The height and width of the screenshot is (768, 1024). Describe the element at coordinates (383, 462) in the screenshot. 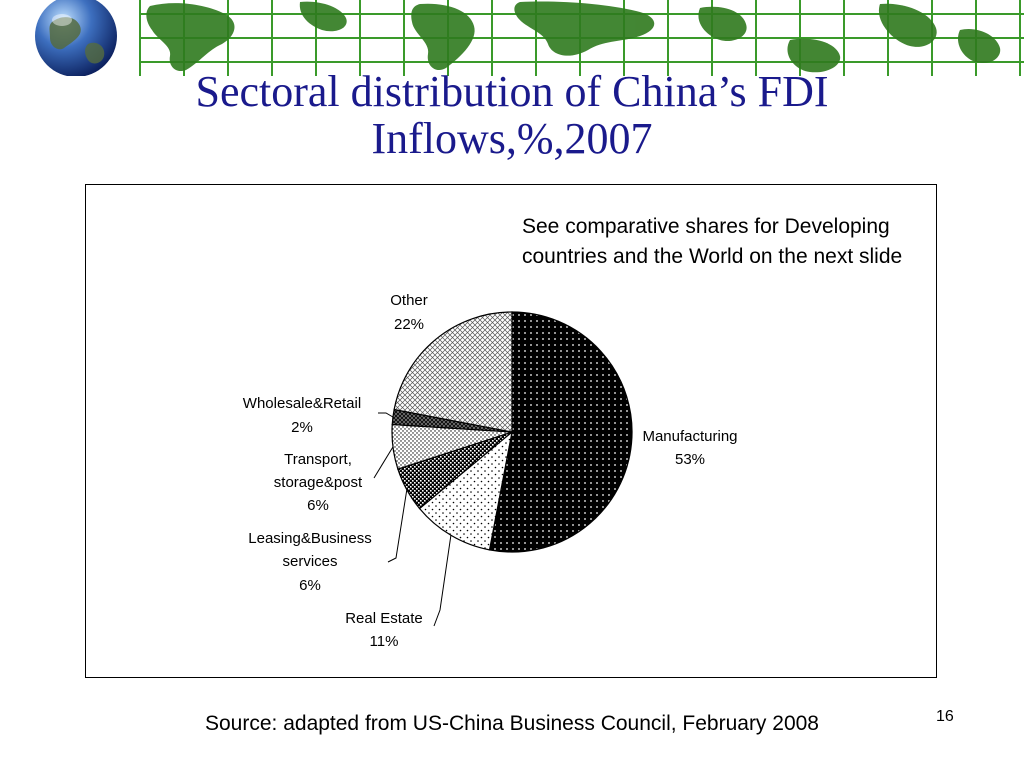

I see `leader-line-transport` at that location.